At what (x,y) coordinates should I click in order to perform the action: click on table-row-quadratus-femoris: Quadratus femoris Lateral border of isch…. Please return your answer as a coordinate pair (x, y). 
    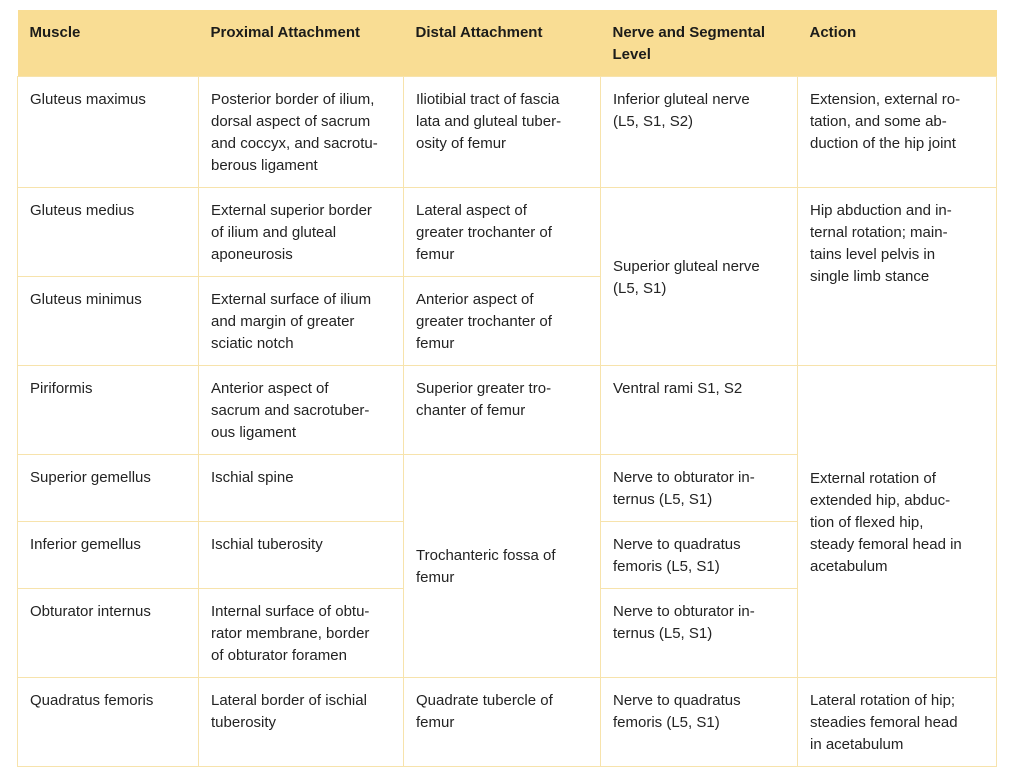
    Looking at the image, I should click on (507, 722).